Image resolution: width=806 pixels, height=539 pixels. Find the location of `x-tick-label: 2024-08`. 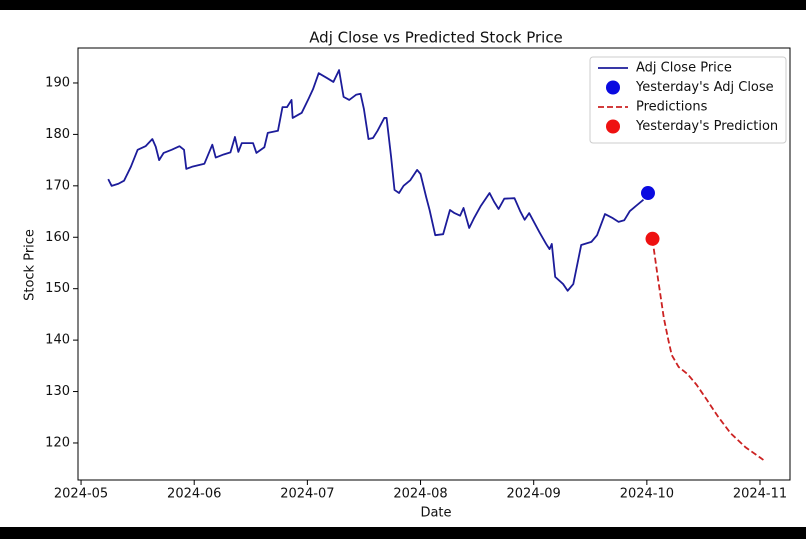

x-tick-label: 2024-08 is located at coordinates (420, 494).